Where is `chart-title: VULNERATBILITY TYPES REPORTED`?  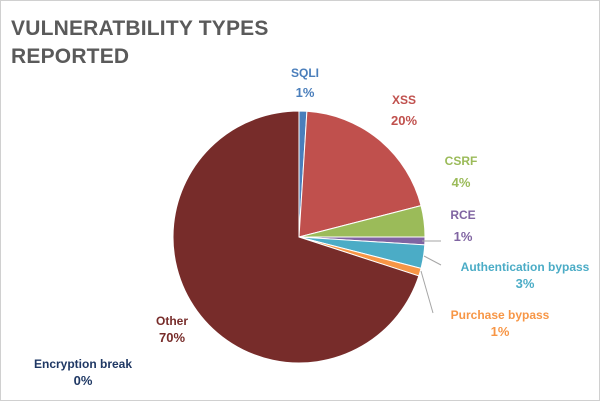
chart-title: VULNERATBILITY TYPES REPORTED is located at coordinates (140, 42).